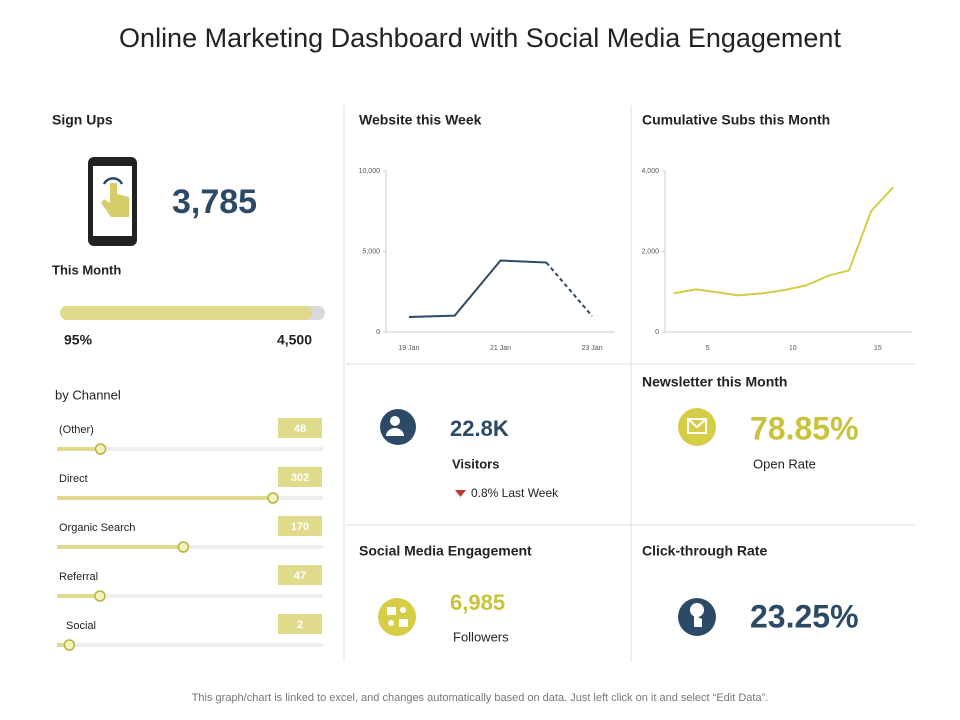 The height and width of the screenshot is (720, 960). I want to click on x-tick-label: 23 Jan, so click(592, 348).